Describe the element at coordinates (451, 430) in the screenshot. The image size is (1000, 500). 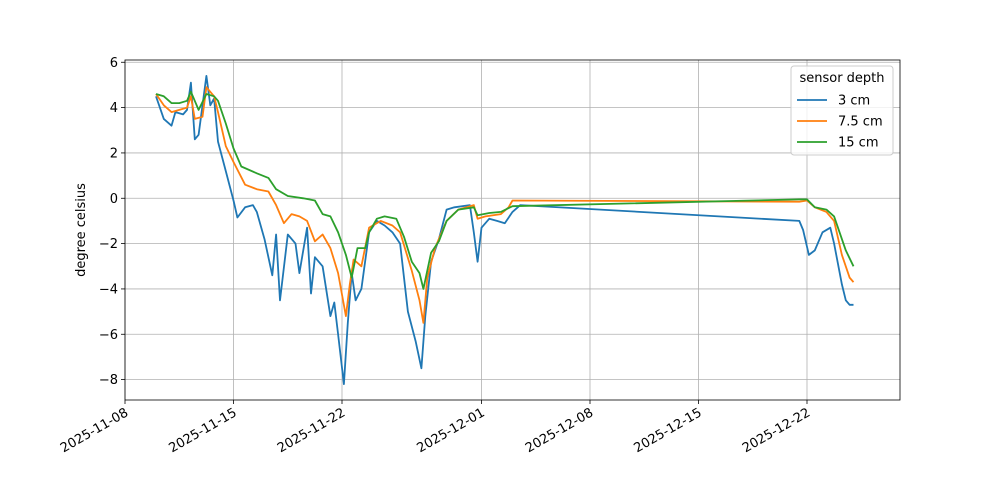
I see `x-tick-label: 2025-12-01` at that location.